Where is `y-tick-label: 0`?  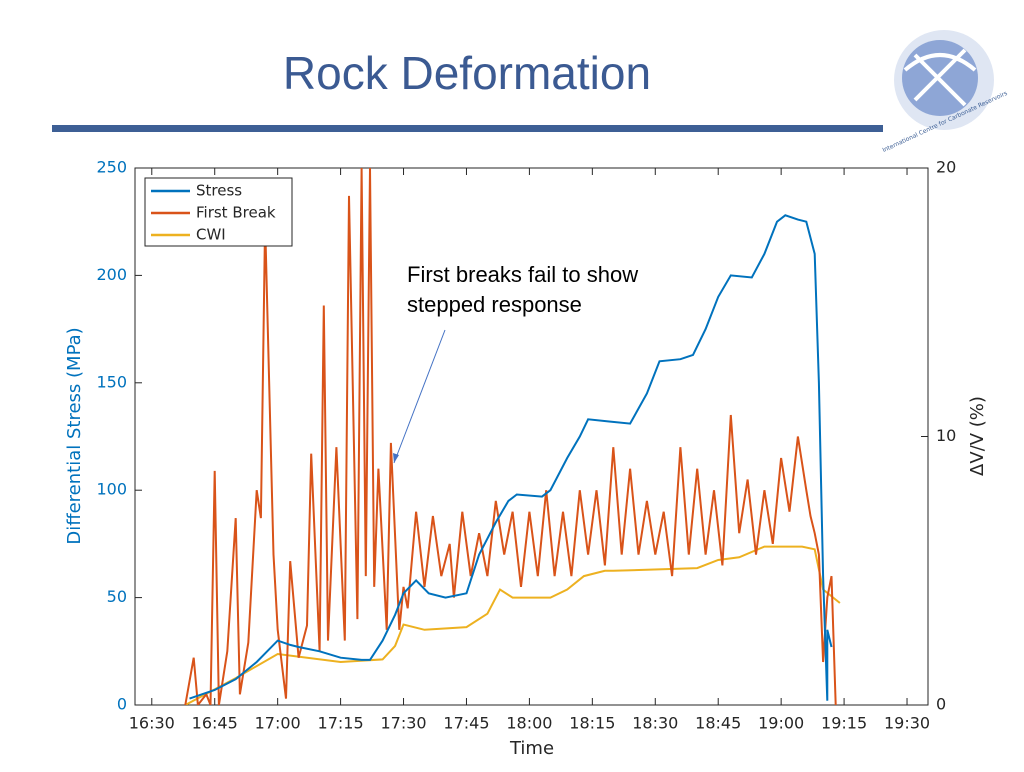 y-tick-label: 0 is located at coordinates (122, 704).